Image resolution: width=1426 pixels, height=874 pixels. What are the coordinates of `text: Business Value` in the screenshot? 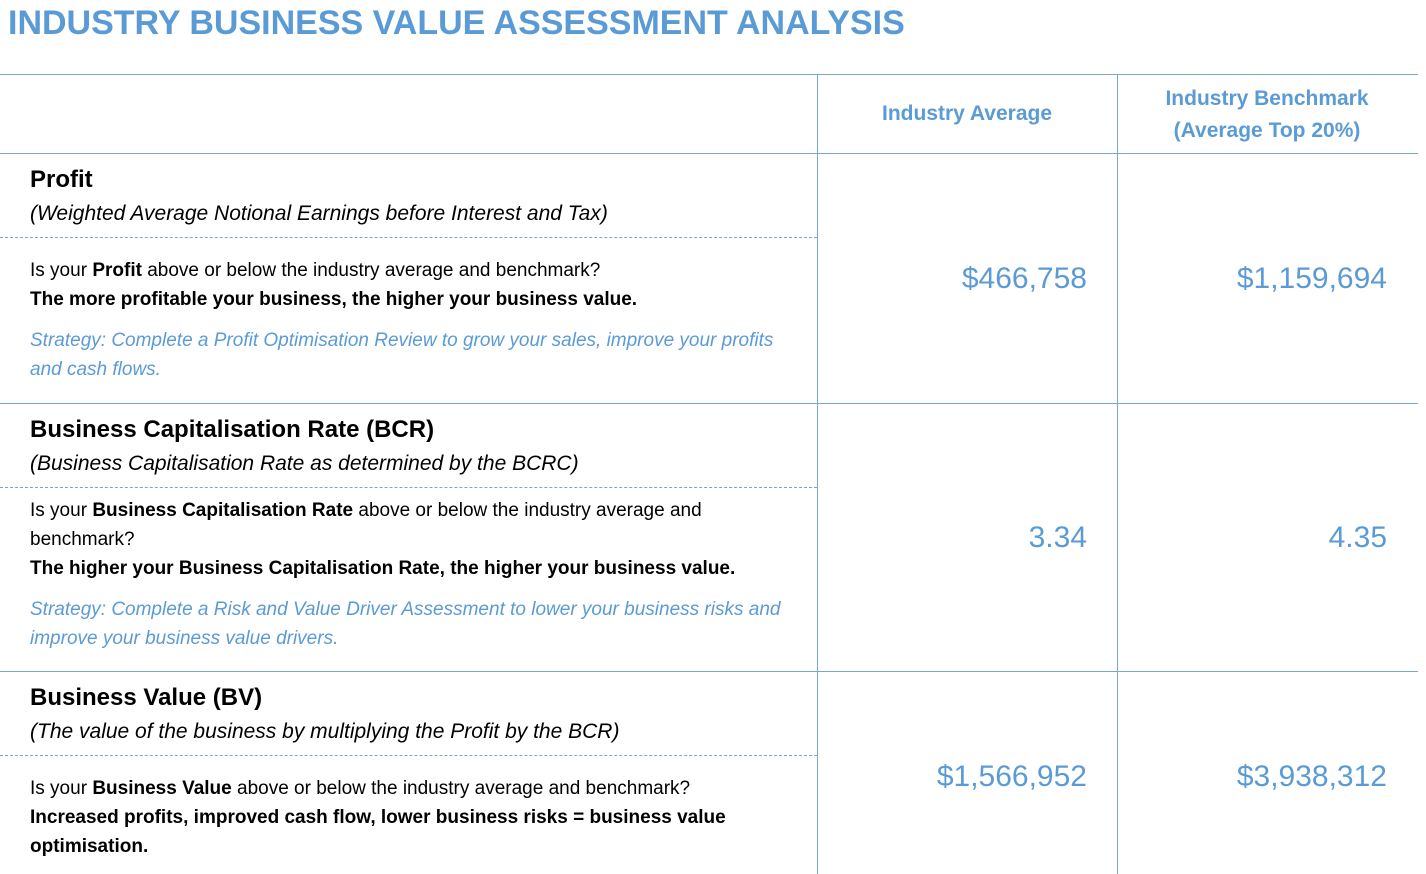 It's located at (162, 788).